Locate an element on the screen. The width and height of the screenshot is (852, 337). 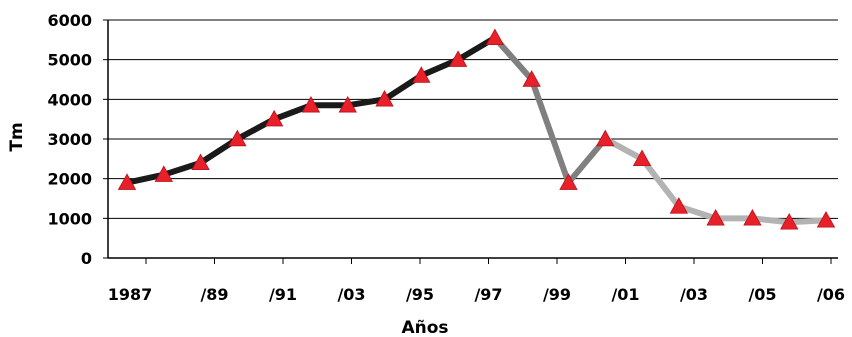
x-tick-label: /99 is located at coordinates (557, 294).